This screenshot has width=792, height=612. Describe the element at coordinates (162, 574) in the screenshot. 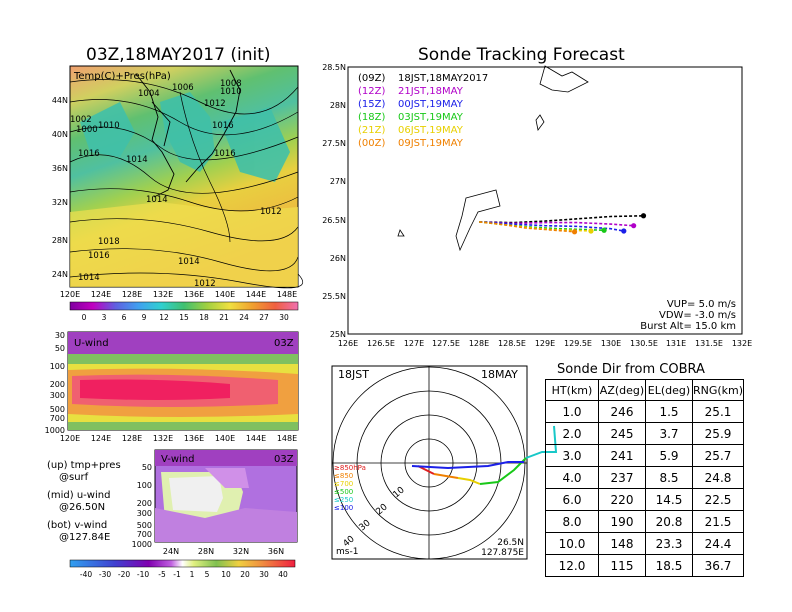

I see `svg-text: -5` at that location.